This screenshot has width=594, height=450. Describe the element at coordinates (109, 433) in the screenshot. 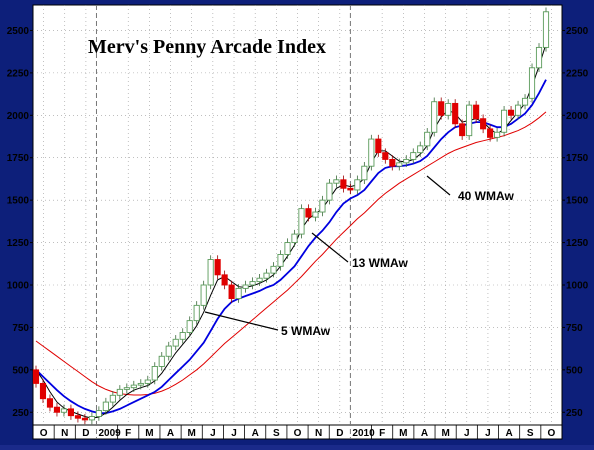

I see `x-tick-label: 2009` at that location.